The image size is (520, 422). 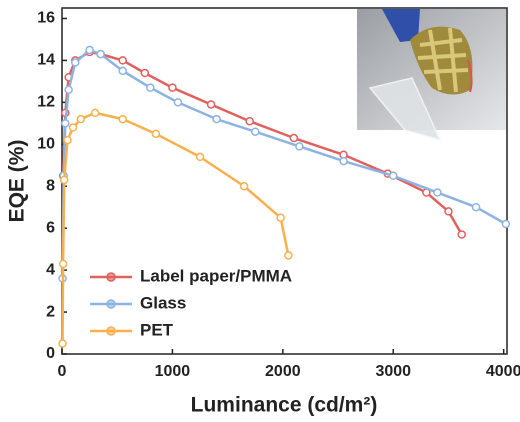 What do you see at coordinates (393, 371) in the screenshot?
I see `x-tick-label: 3000` at bounding box center [393, 371].